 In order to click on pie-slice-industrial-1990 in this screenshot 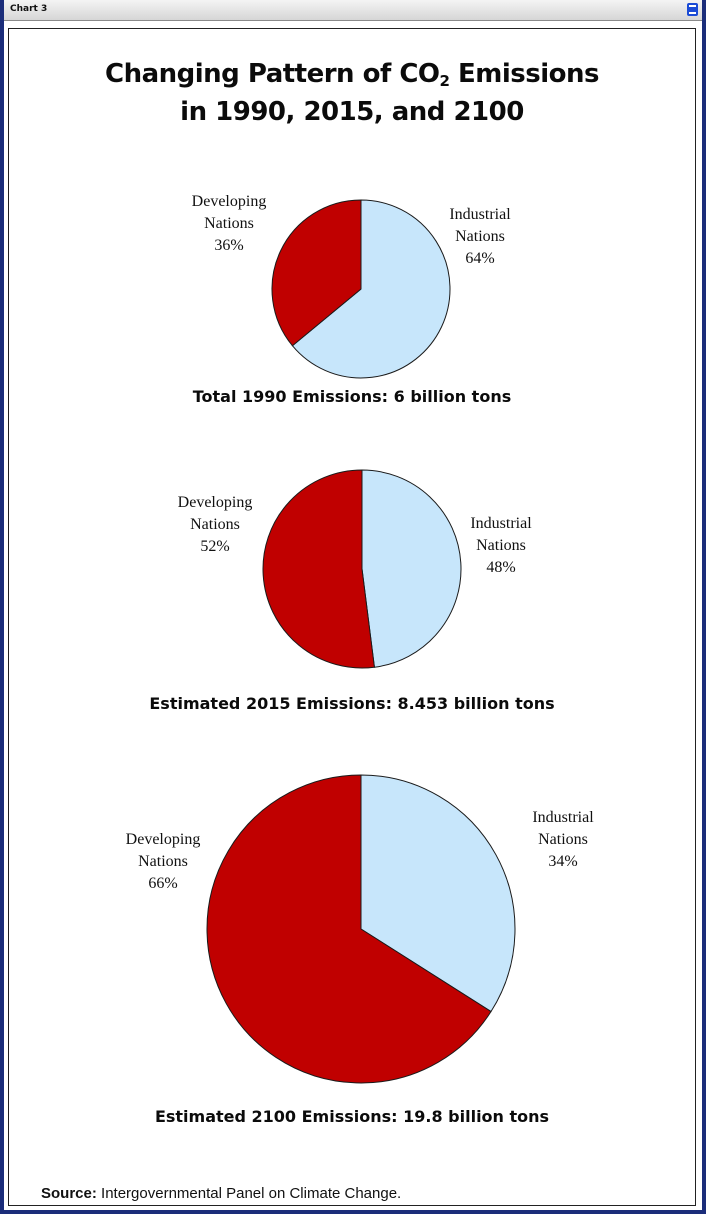, I will do `click(371, 289)`.